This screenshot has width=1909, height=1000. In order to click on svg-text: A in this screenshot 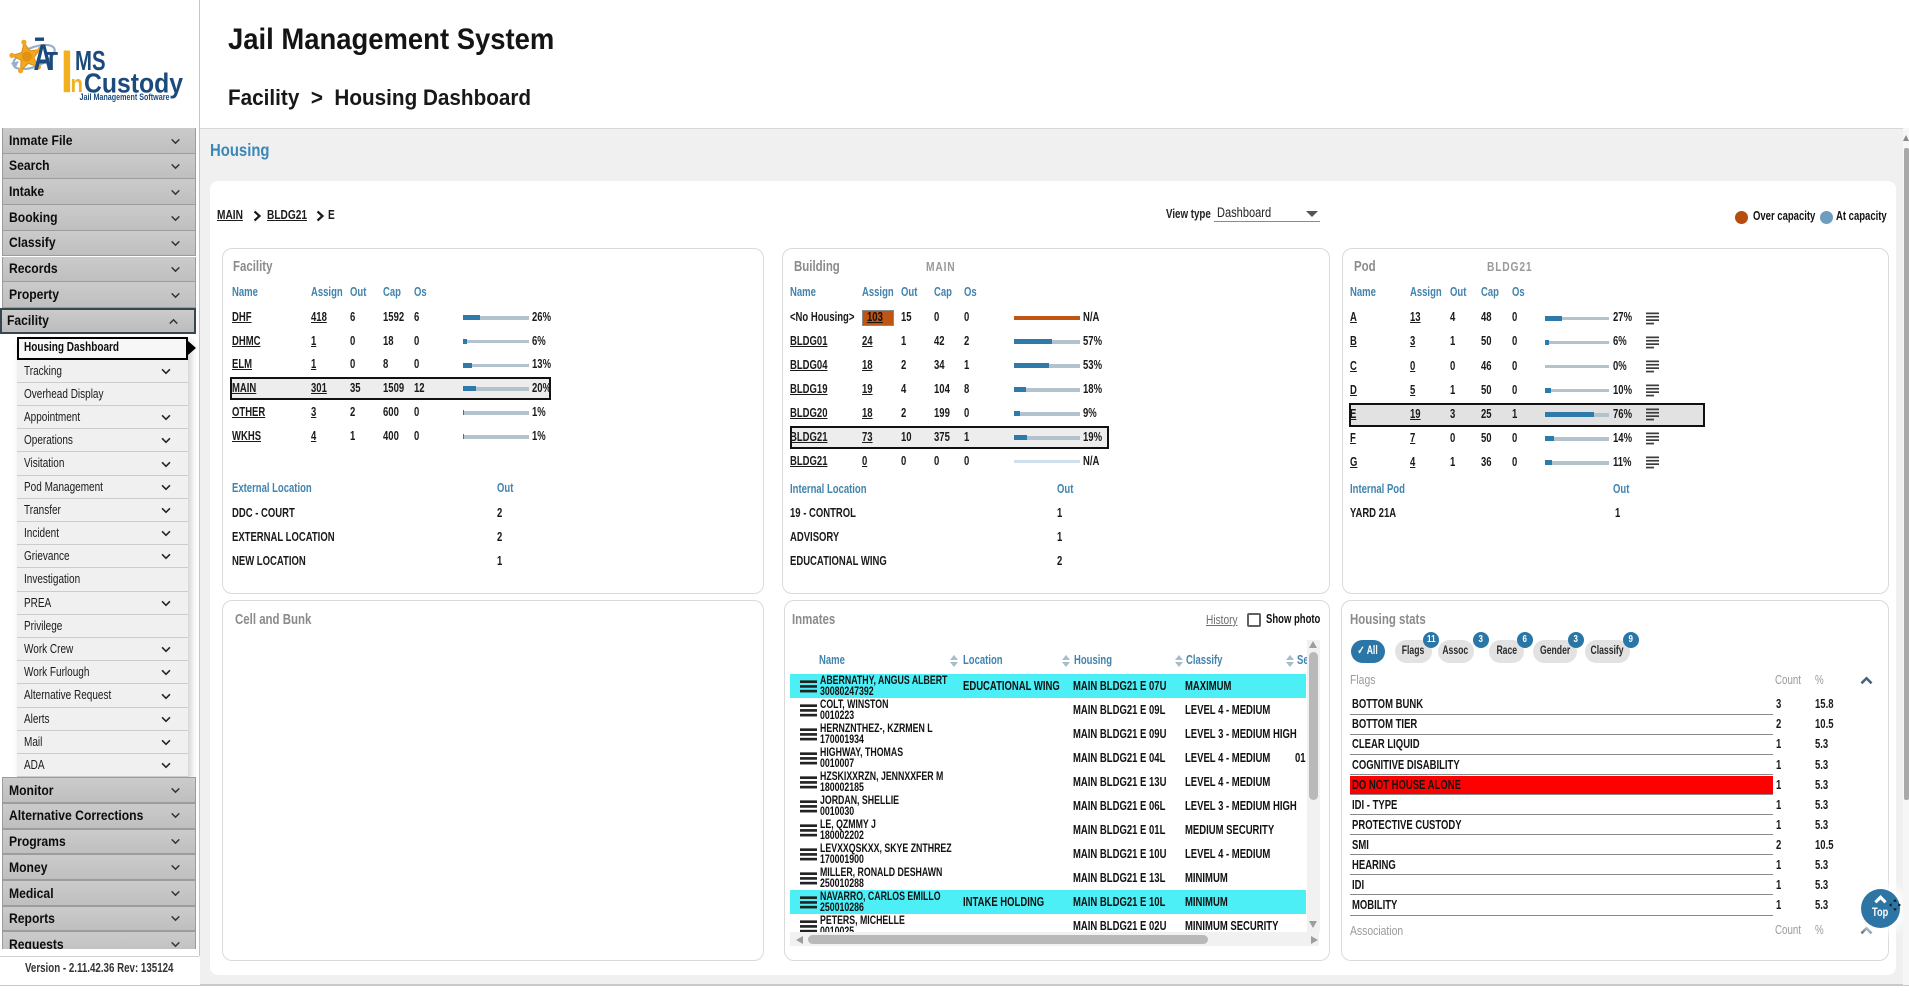, I will do `click(43, 57)`.